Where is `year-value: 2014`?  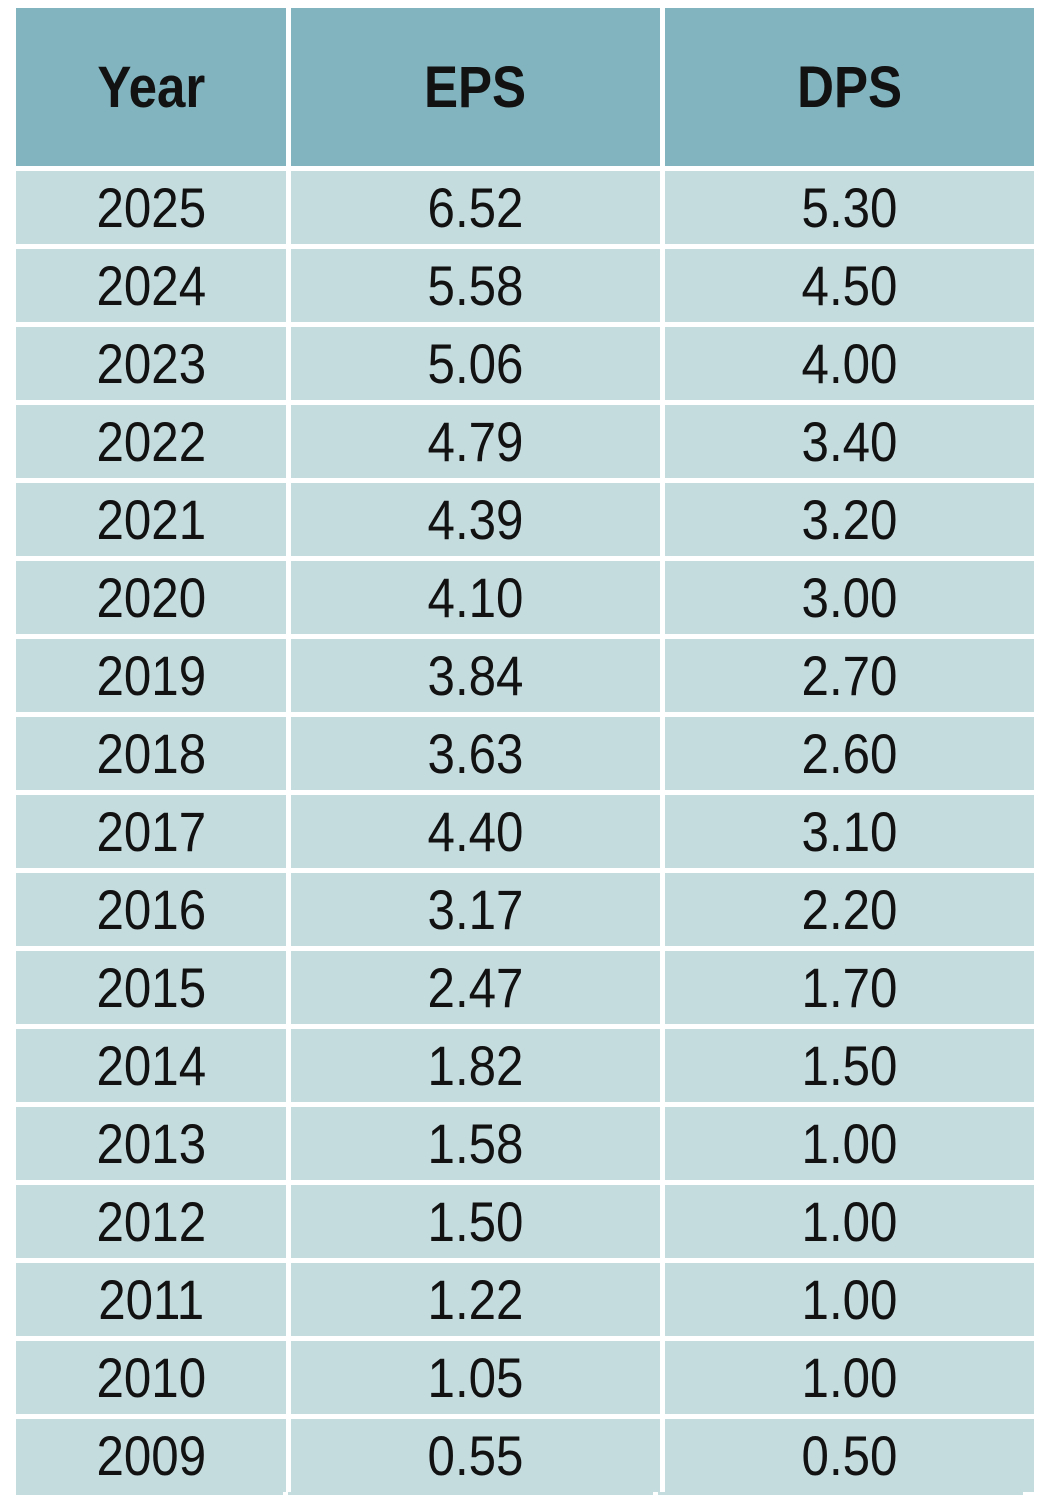 year-value: 2014 is located at coordinates (151, 1065).